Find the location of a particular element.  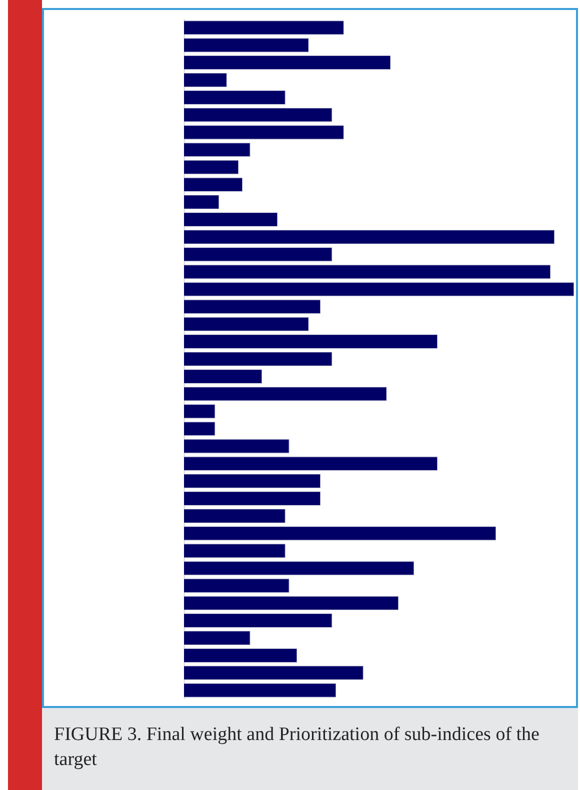

text: FIGURE 3. Final weight and Prioritization of sub-indices of the target is located at coordinates (310, 749).